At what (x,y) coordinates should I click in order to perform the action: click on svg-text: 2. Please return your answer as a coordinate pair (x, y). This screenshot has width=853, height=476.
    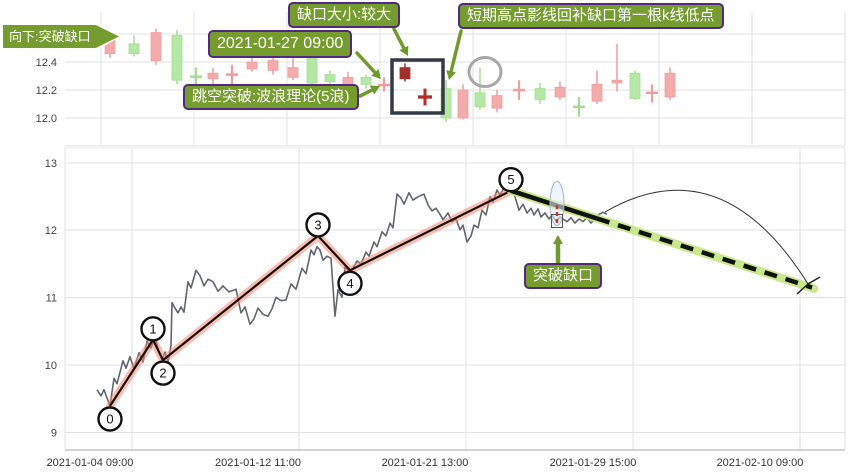
    Looking at the image, I should click on (162, 373).